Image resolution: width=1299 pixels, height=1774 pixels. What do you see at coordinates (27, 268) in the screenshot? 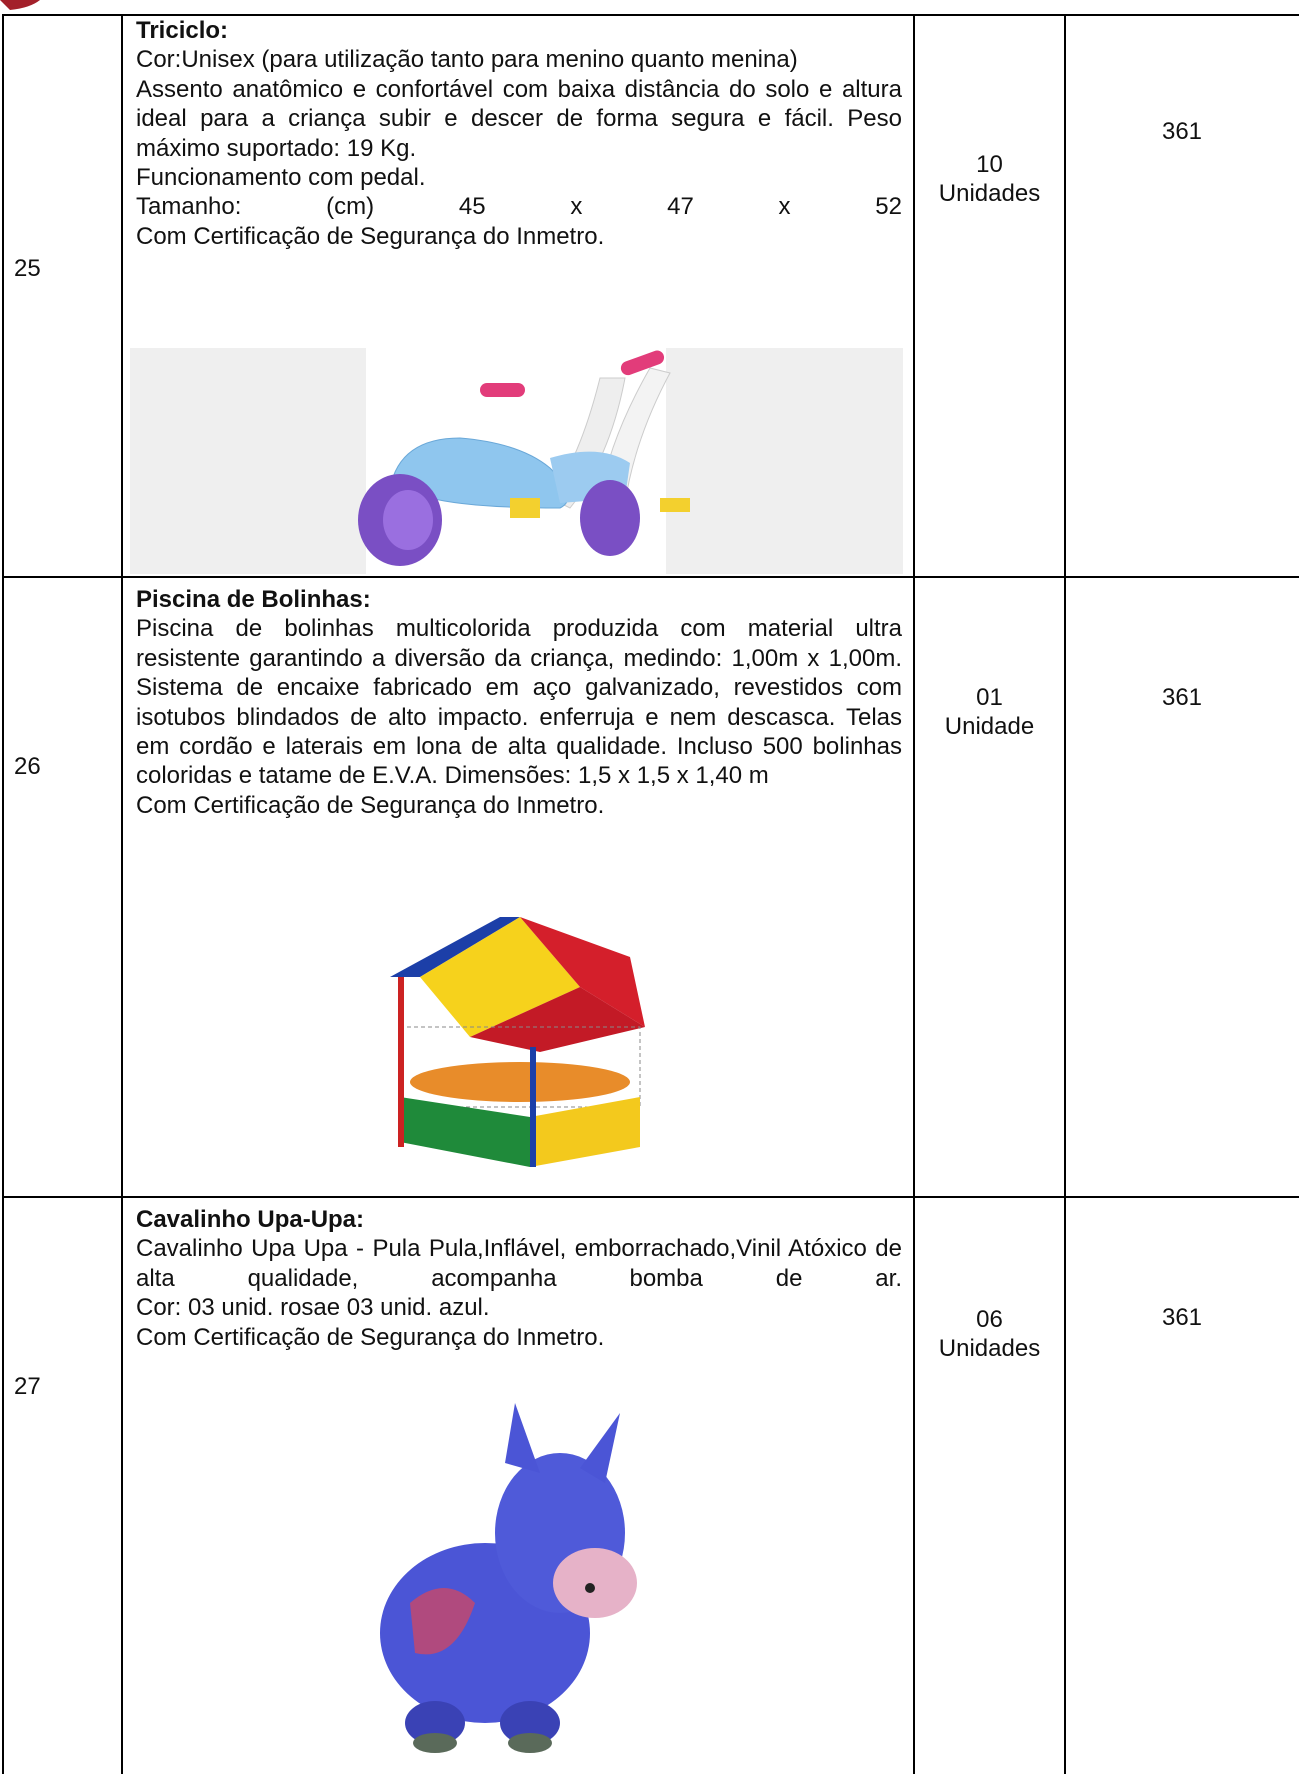
I see `item-number: 25` at bounding box center [27, 268].